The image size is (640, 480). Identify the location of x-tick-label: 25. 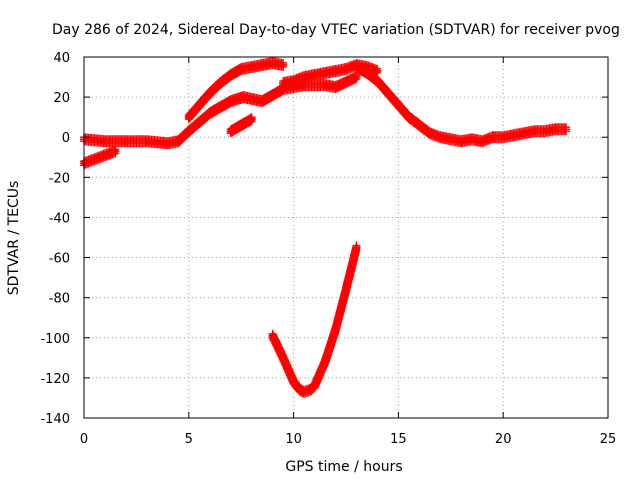
(608, 439).